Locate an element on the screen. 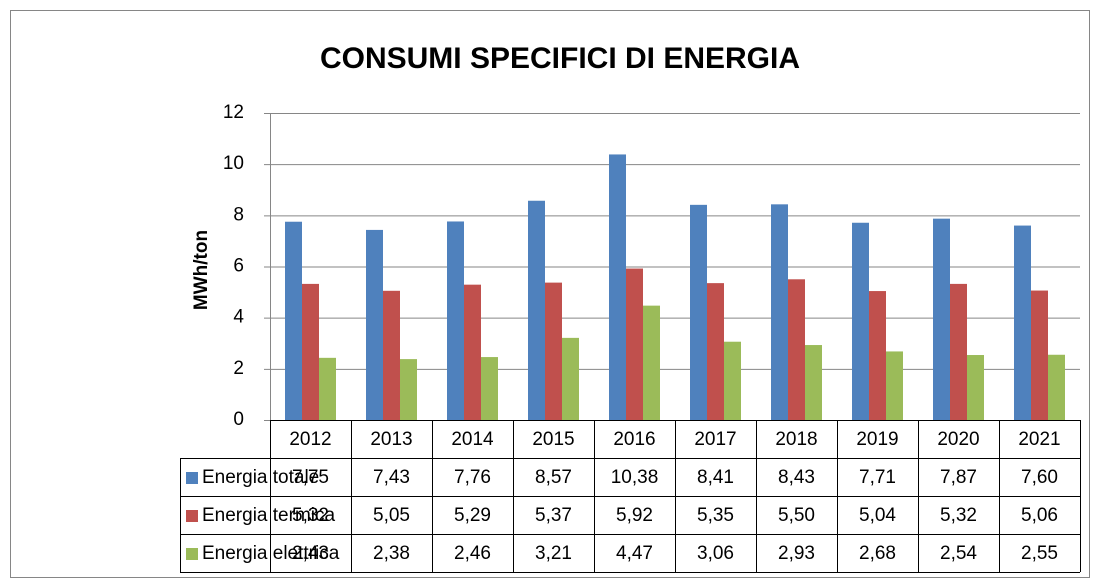  data-label: 5,05 is located at coordinates (391, 515).